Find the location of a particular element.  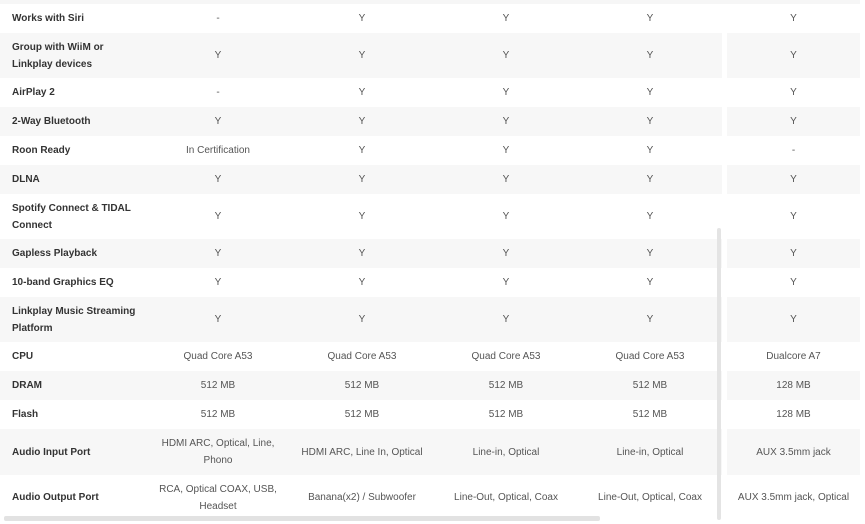

row-label: Spotify Connect & TIDAL Connect is located at coordinates (71, 216).